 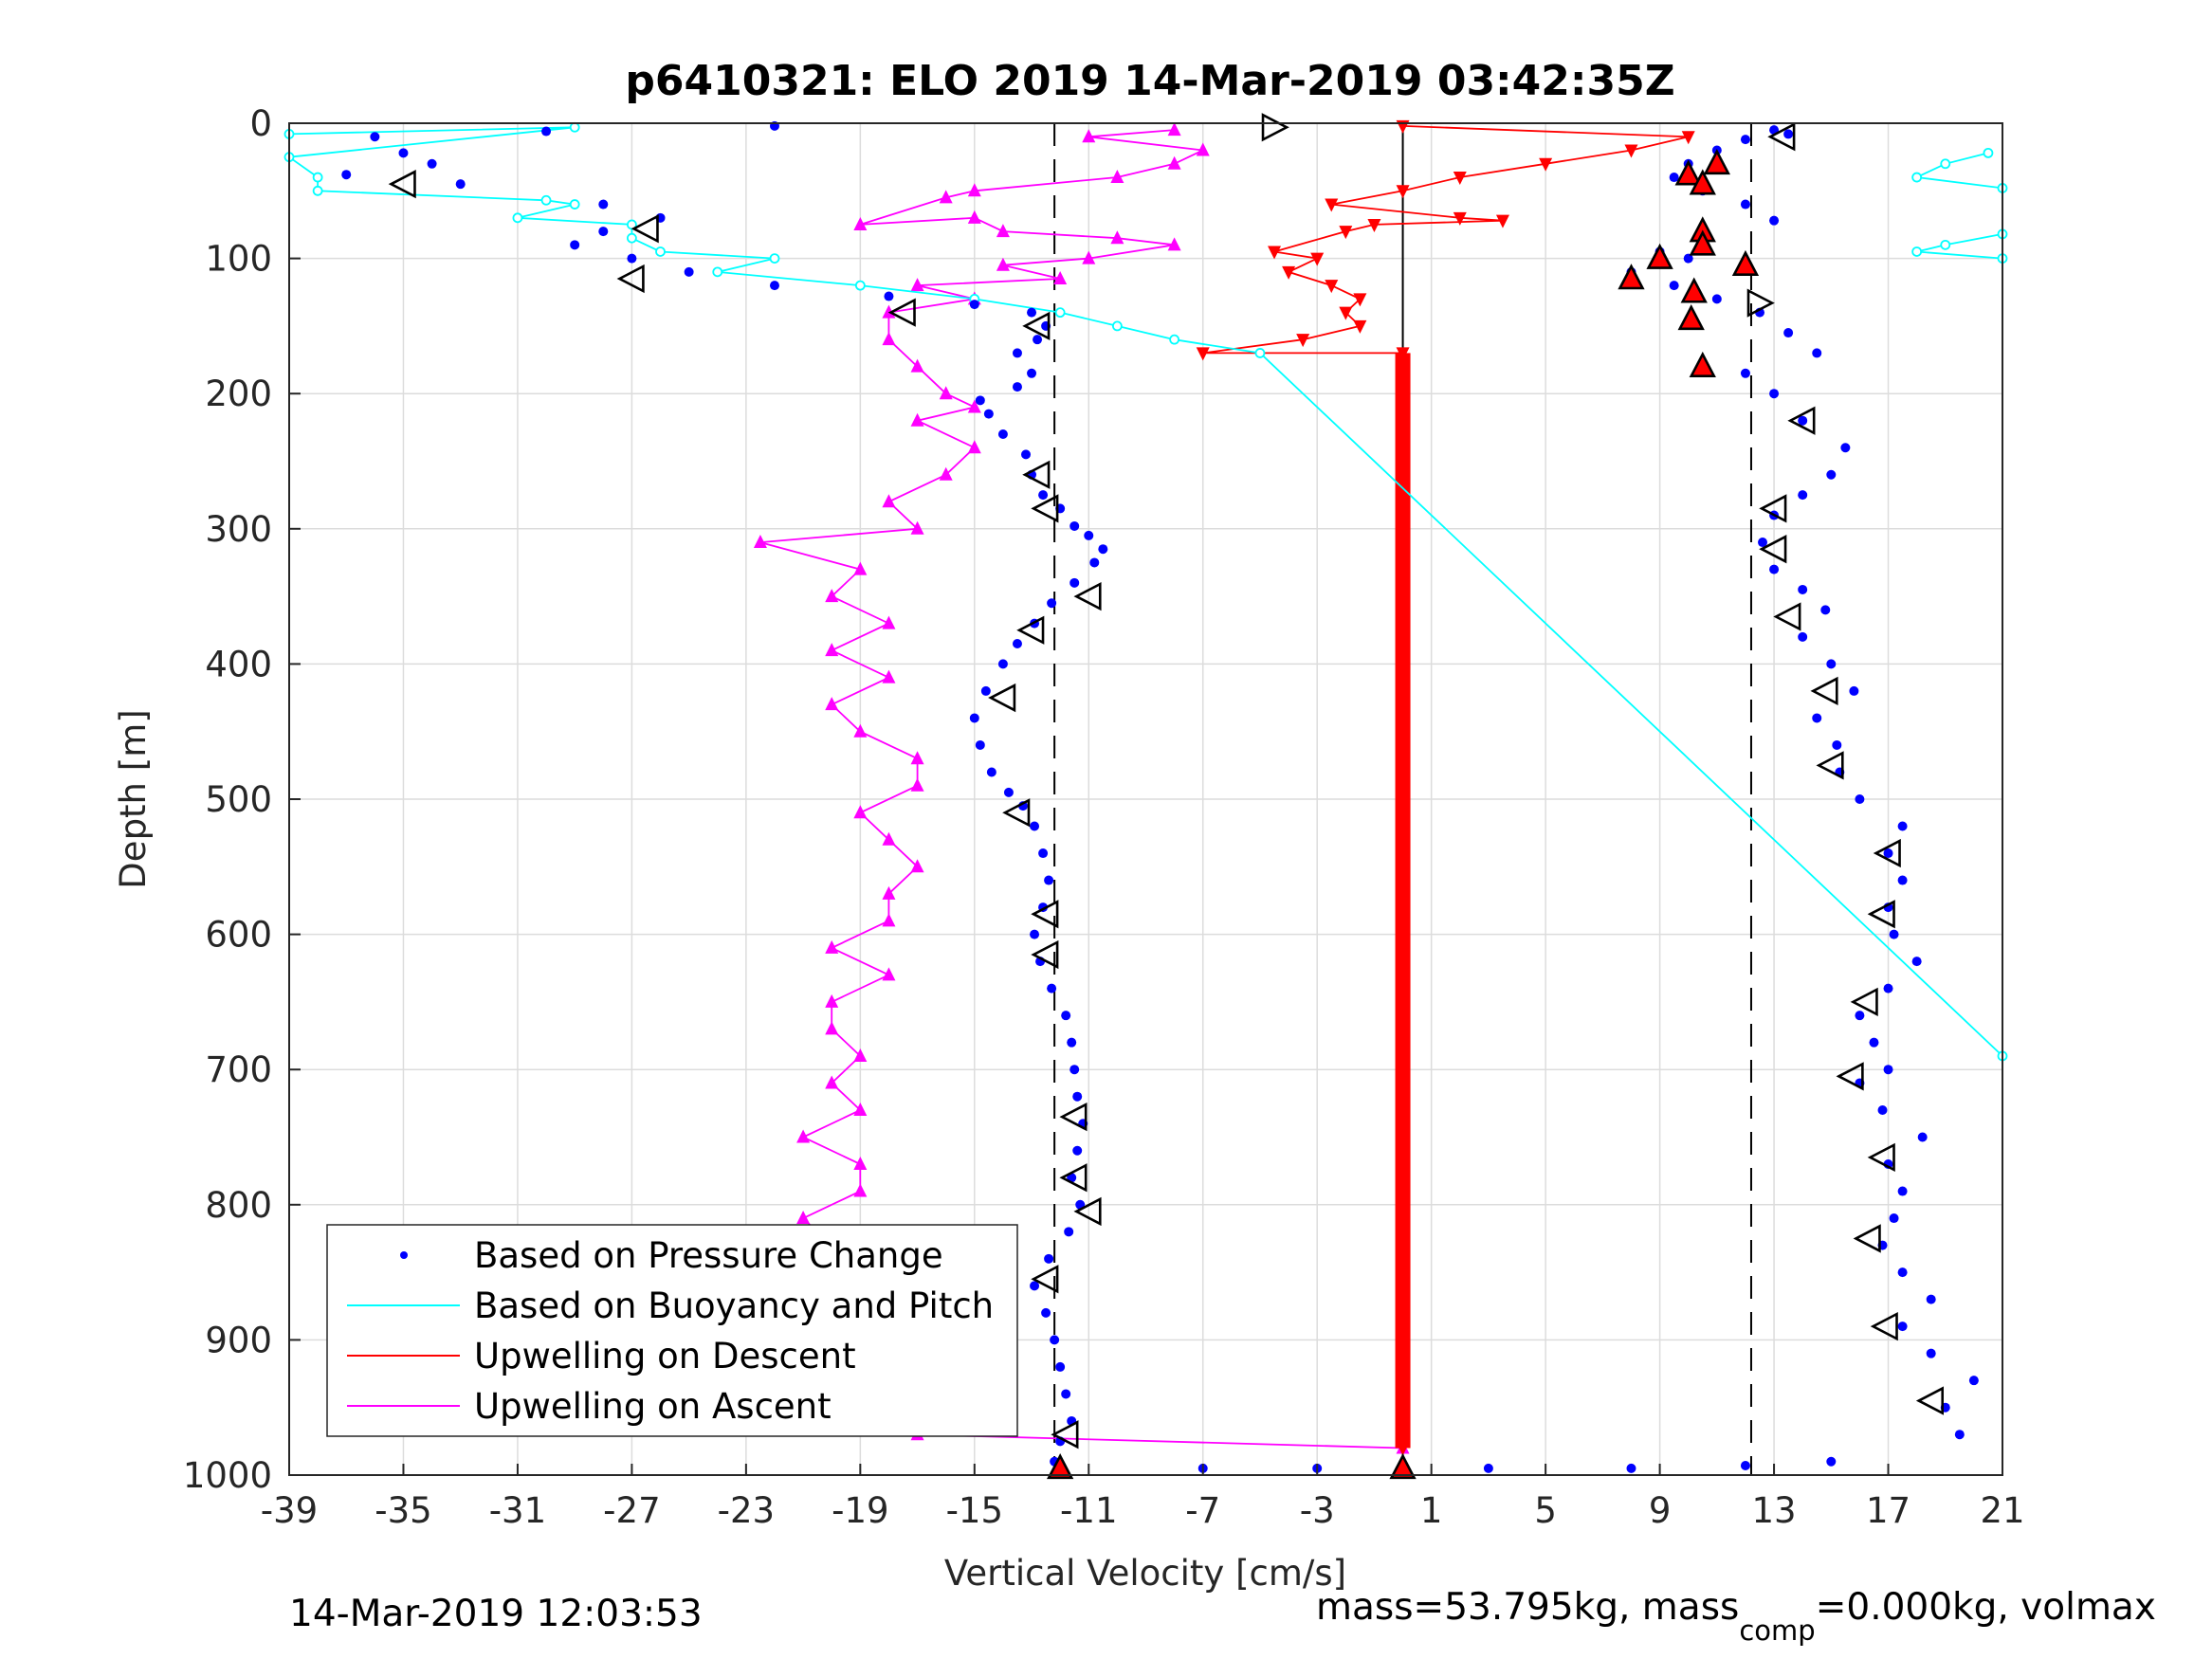 What do you see at coordinates (708, 1255) in the screenshot?
I see `legend-label-pressure: Based on Pressure Change` at bounding box center [708, 1255].